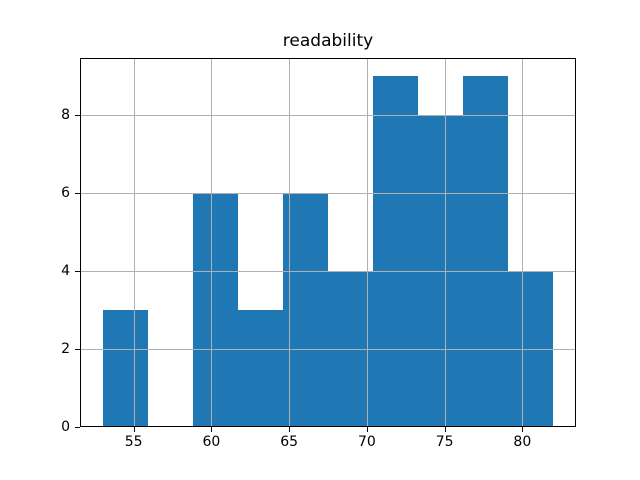 This screenshot has width=640, height=480. What do you see at coordinates (65, 192) in the screenshot?
I see `y-tick-label: 6` at bounding box center [65, 192].